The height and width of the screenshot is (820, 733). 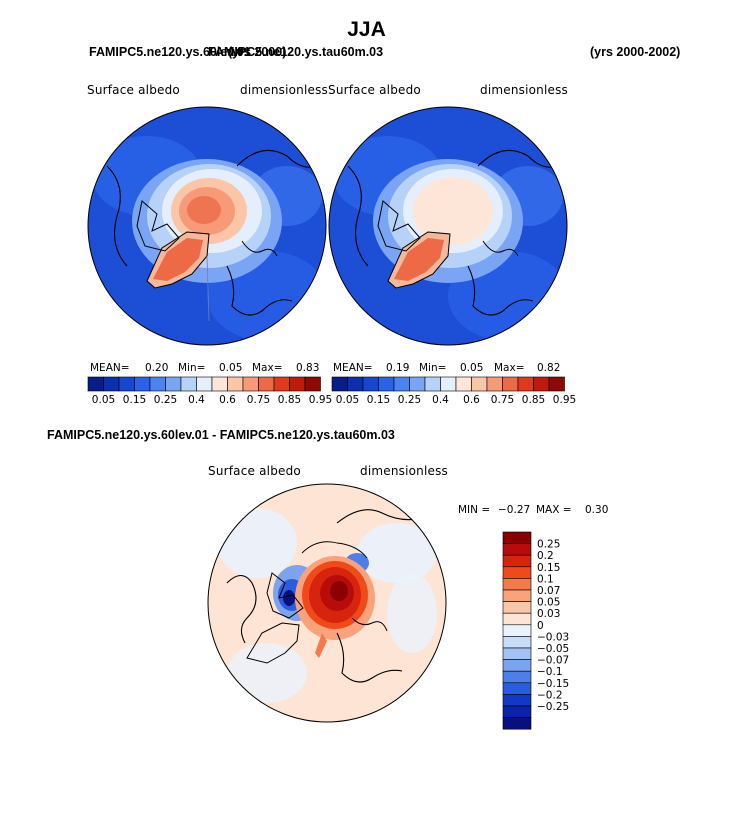 I want to click on diff-max-label: MAX =, so click(x=554, y=510).